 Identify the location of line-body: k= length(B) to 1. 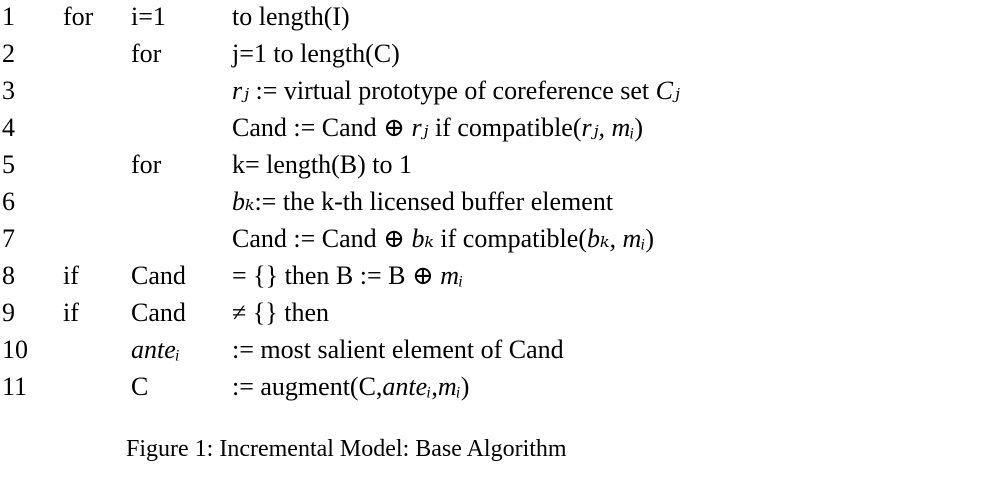
(322, 164).